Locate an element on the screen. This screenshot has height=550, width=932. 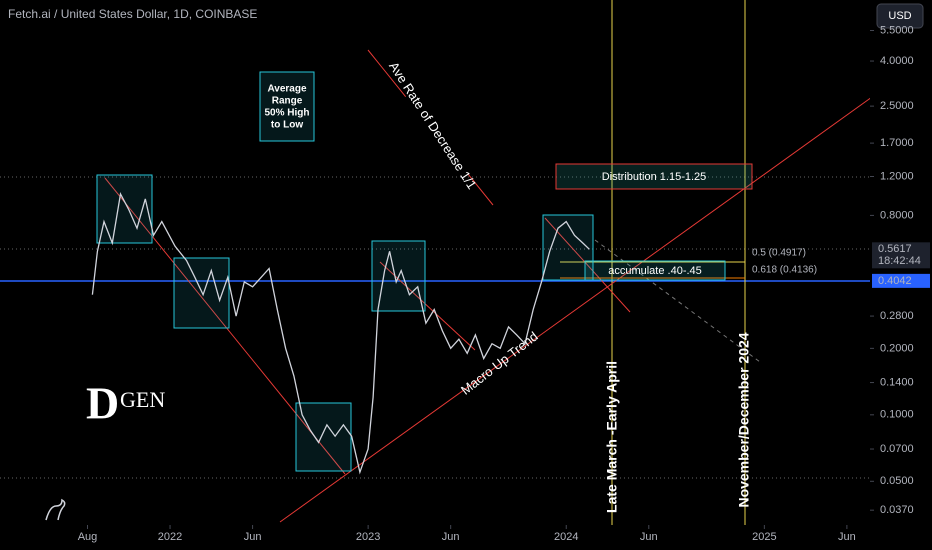
note-box is located at coordinates (287, 106).